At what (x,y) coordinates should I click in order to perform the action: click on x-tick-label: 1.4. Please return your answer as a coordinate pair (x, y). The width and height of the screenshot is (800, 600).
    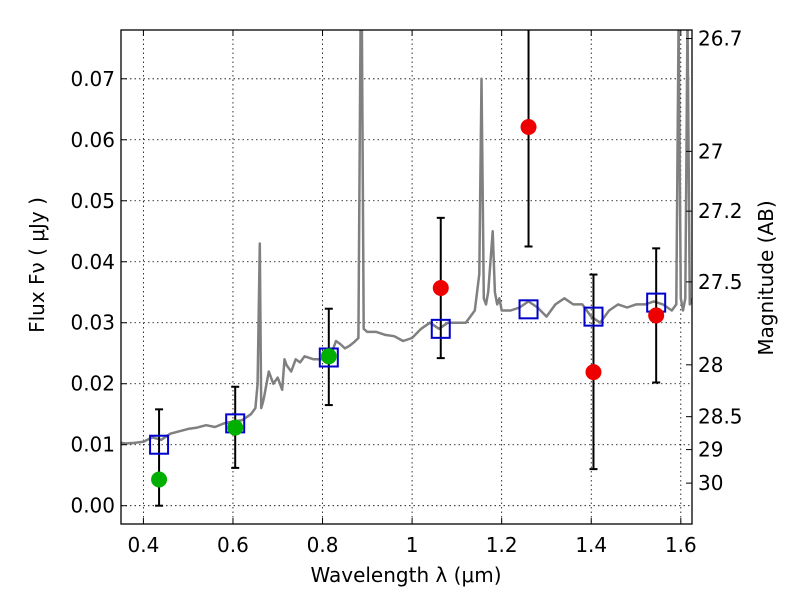
    Looking at the image, I should click on (591, 545).